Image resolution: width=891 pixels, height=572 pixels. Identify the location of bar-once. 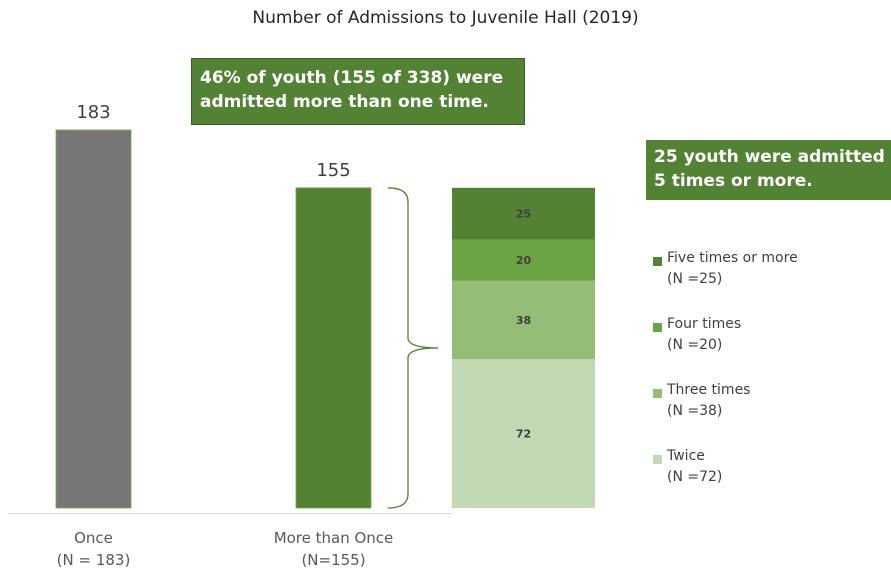
(93, 319).